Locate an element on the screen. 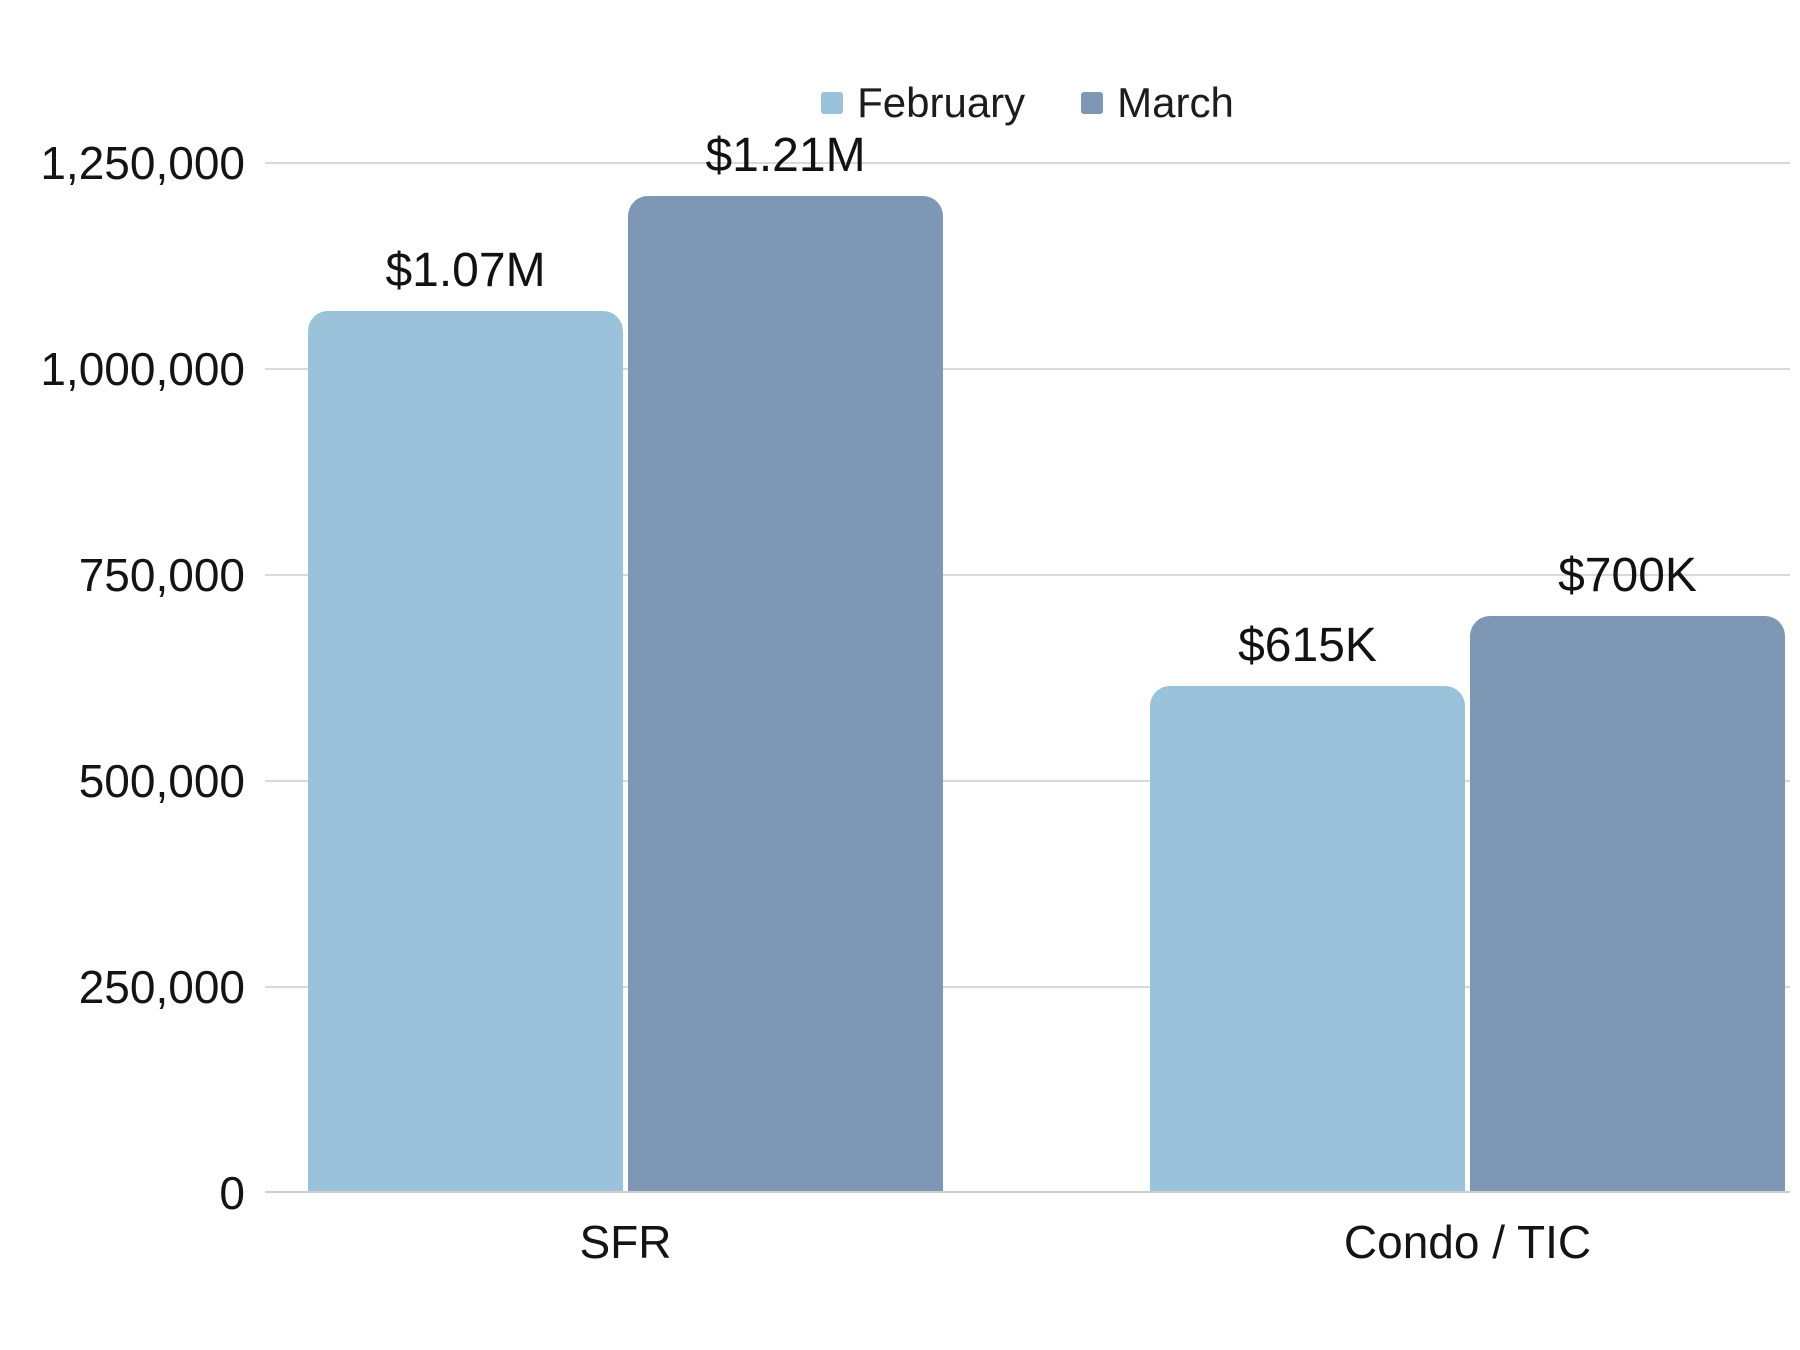 This screenshot has width=1800, height=1350. legend-item-march: March is located at coordinates (1157, 103).